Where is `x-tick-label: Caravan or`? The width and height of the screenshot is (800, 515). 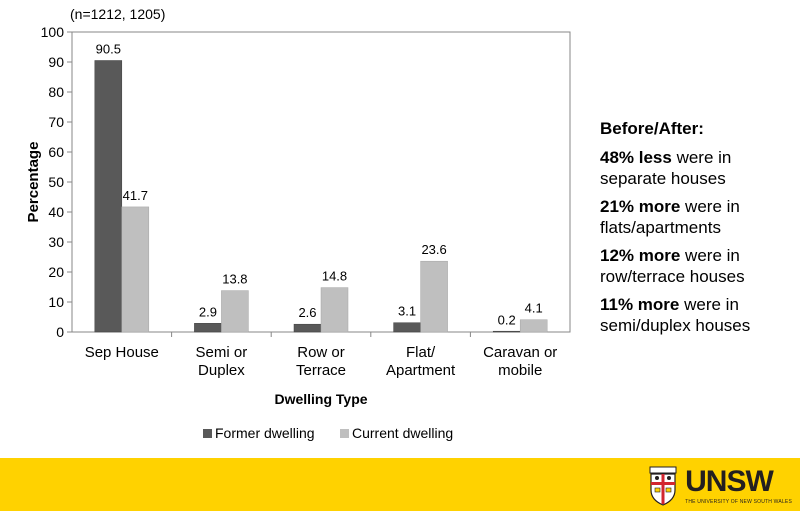 x-tick-label: Caravan or is located at coordinates (520, 352).